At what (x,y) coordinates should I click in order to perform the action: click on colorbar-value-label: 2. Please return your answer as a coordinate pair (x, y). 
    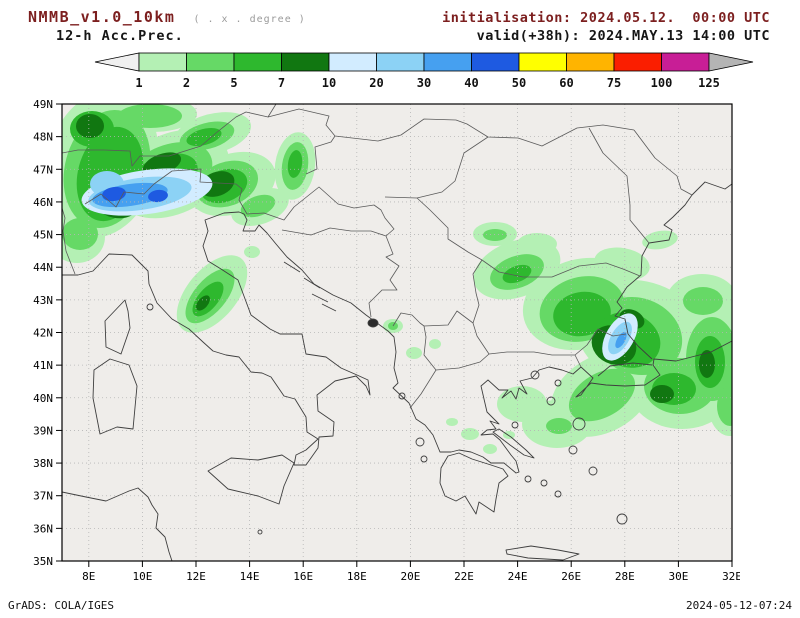
    Looking at the image, I should click on (186, 83).